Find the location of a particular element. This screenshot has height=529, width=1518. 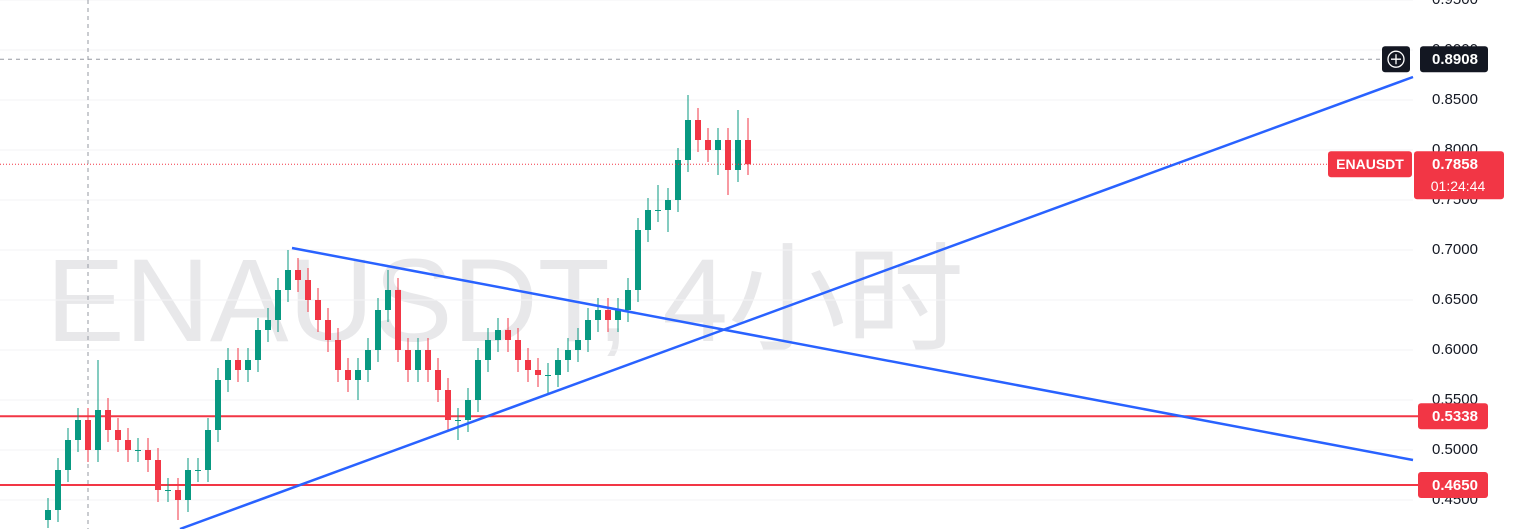

last-price-badge is located at coordinates (1459, 175).